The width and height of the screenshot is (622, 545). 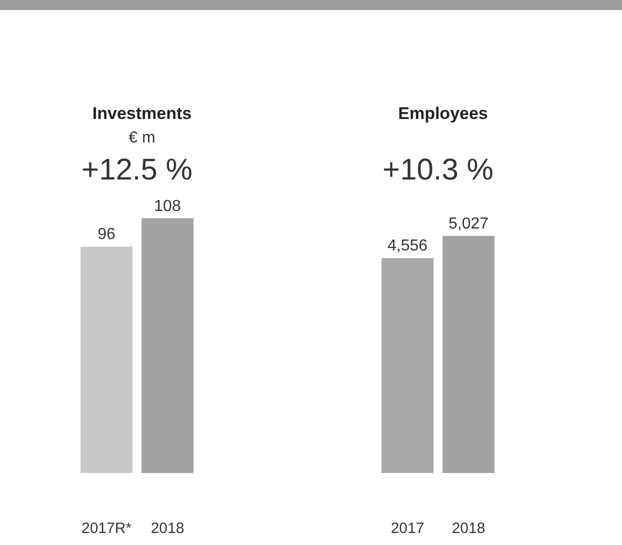 I want to click on text: +10.3 %, so click(x=438, y=170).